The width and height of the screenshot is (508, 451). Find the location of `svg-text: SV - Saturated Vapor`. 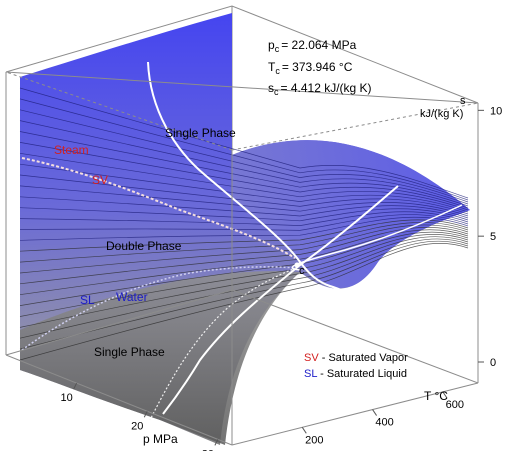

svg-text: SV - Saturated Vapor is located at coordinates (356, 358).